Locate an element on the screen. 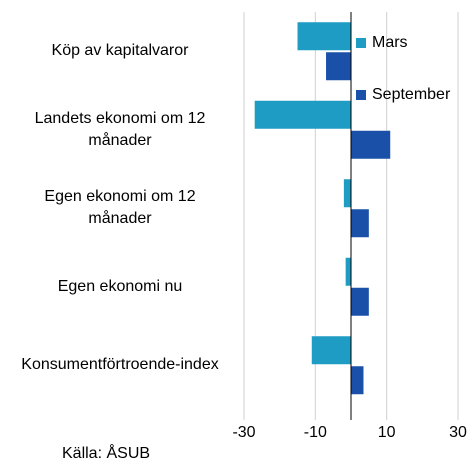 Image resolution: width=470 pixels, height=466 pixels. x-tick-label: -30 is located at coordinates (243, 432).